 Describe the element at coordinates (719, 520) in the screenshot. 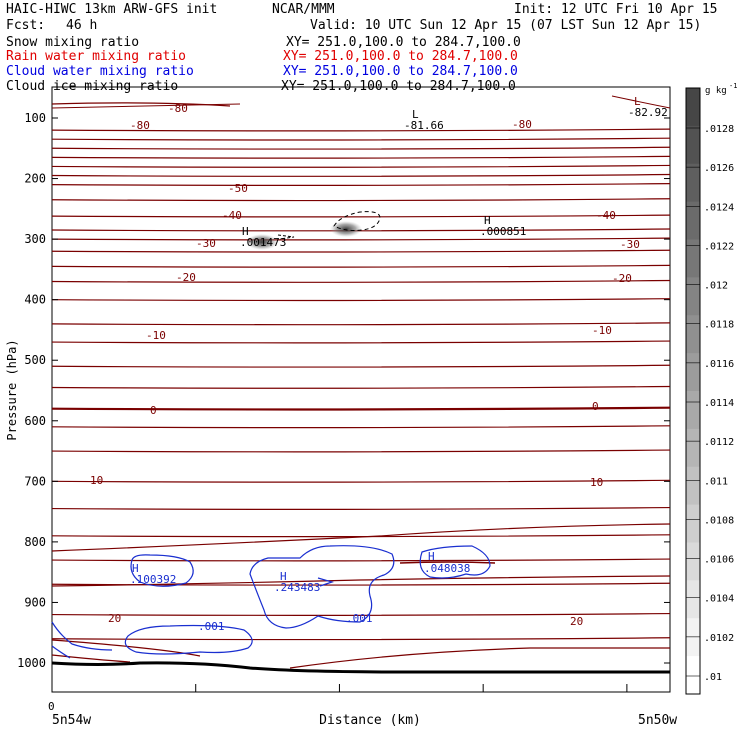

I see `colorbar-tick-label: .0108` at that location.